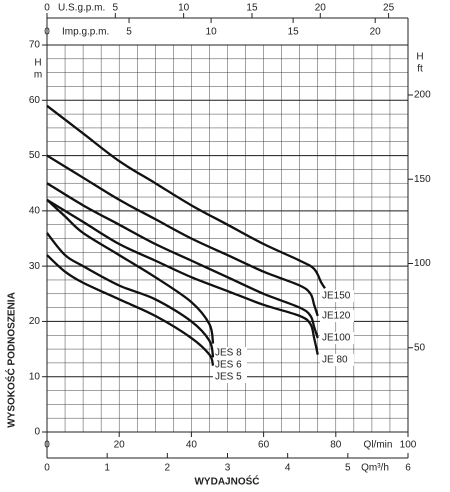 This screenshot has width=450, height=492. I want to click on x-unit-label: Ql/min, so click(378, 445).